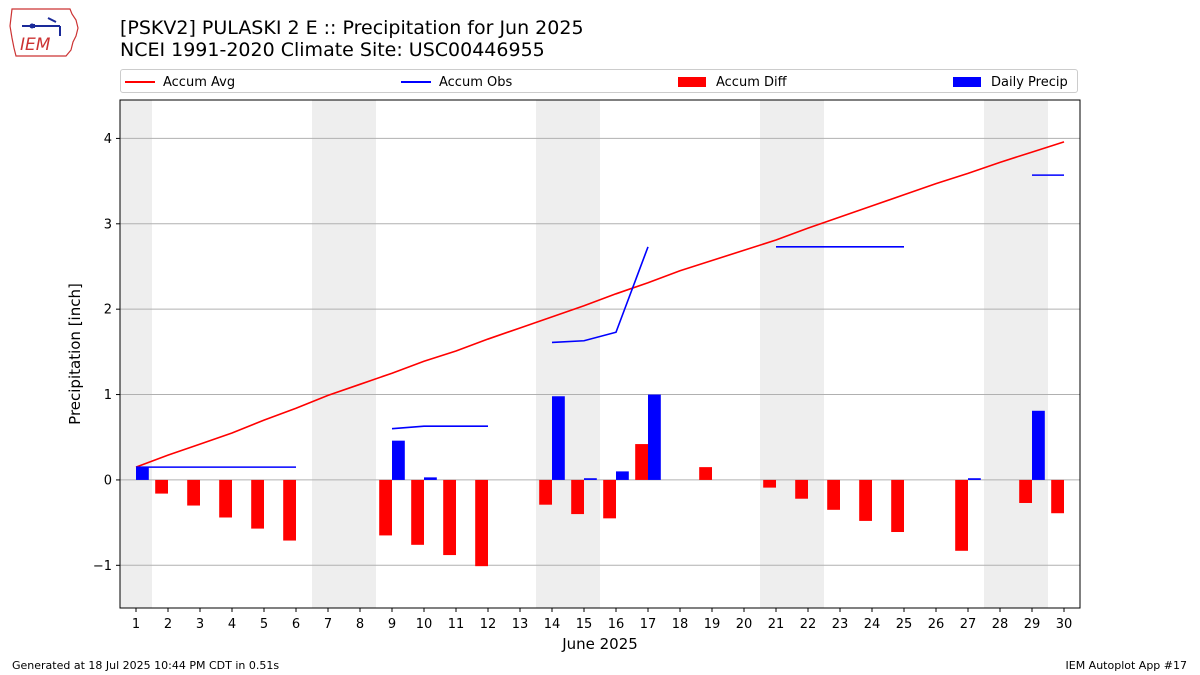  What do you see at coordinates (744, 624) in the screenshot?
I see `x-tick-label: 20` at bounding box center [744, 624].